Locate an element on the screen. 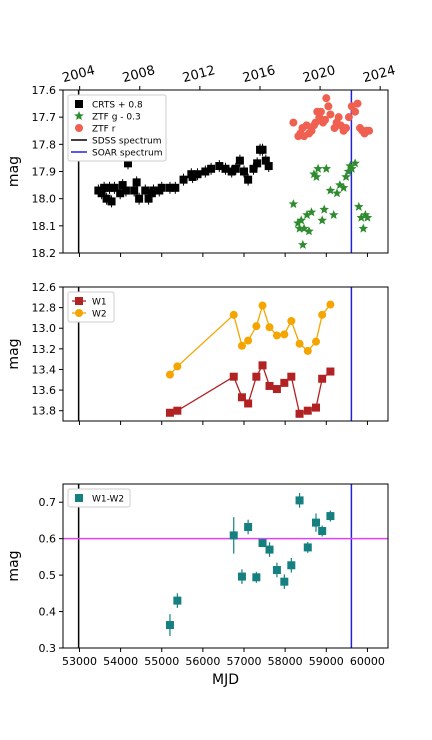 This screenshot has height=740, width=432. y-tick-label: 13.8 is located at coordinates (44, 411).